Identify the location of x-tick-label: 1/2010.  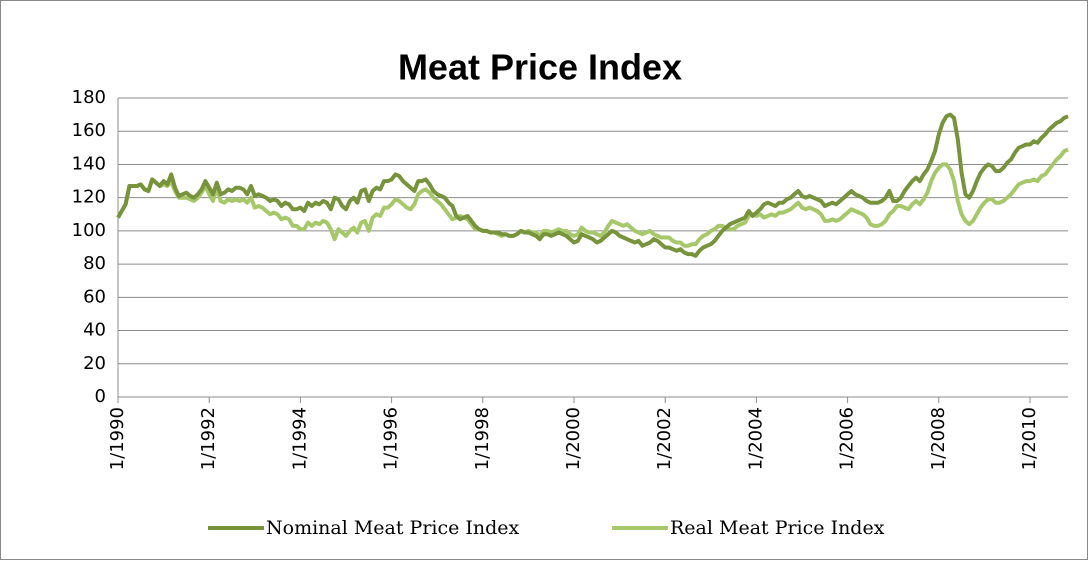
(1029, 438).